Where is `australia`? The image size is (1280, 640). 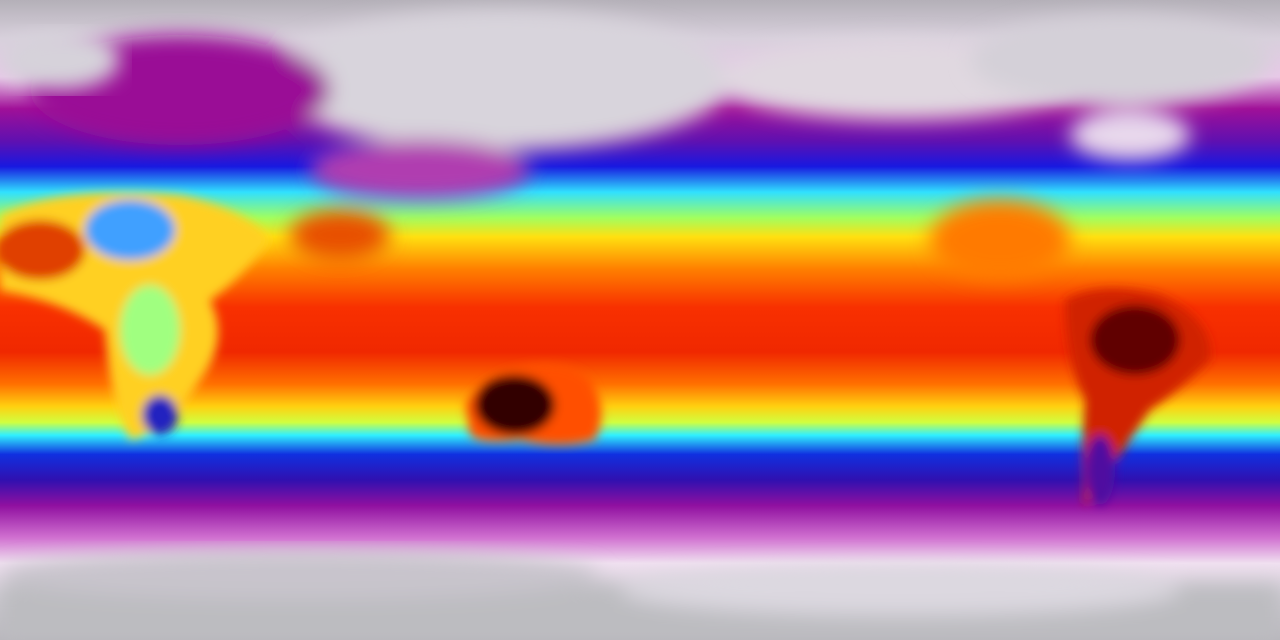 australia is located at coordinates (533, 404).